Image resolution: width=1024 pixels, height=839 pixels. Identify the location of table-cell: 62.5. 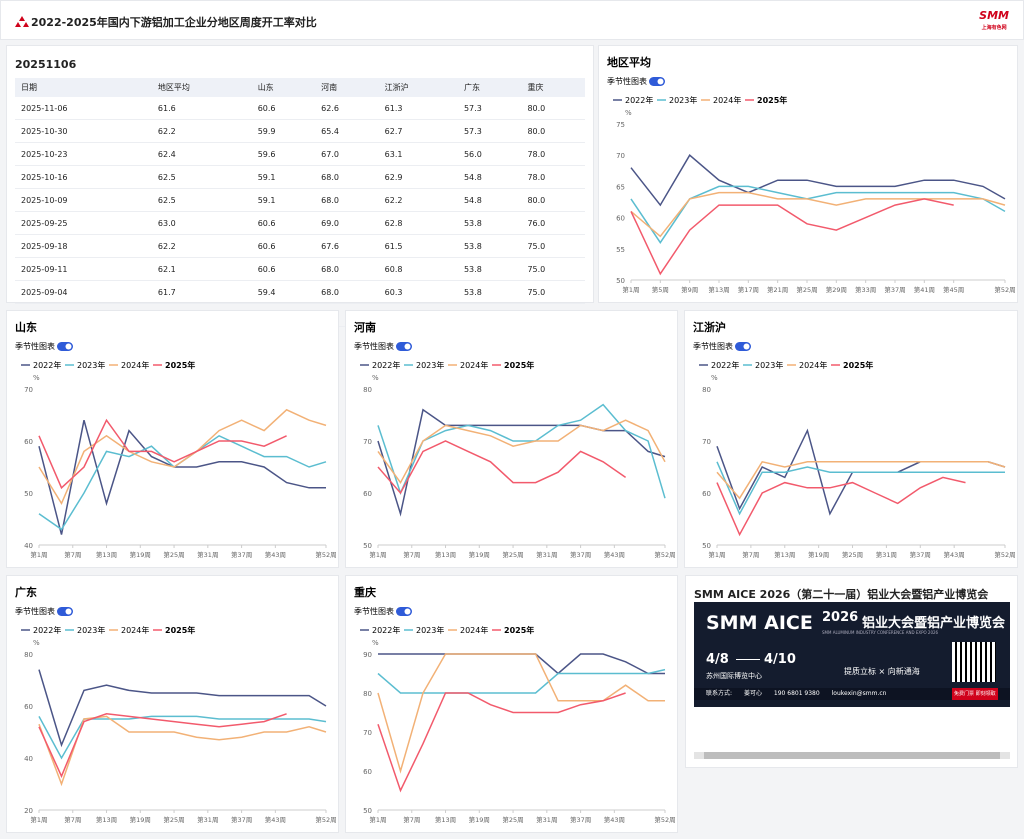
(201, 177).